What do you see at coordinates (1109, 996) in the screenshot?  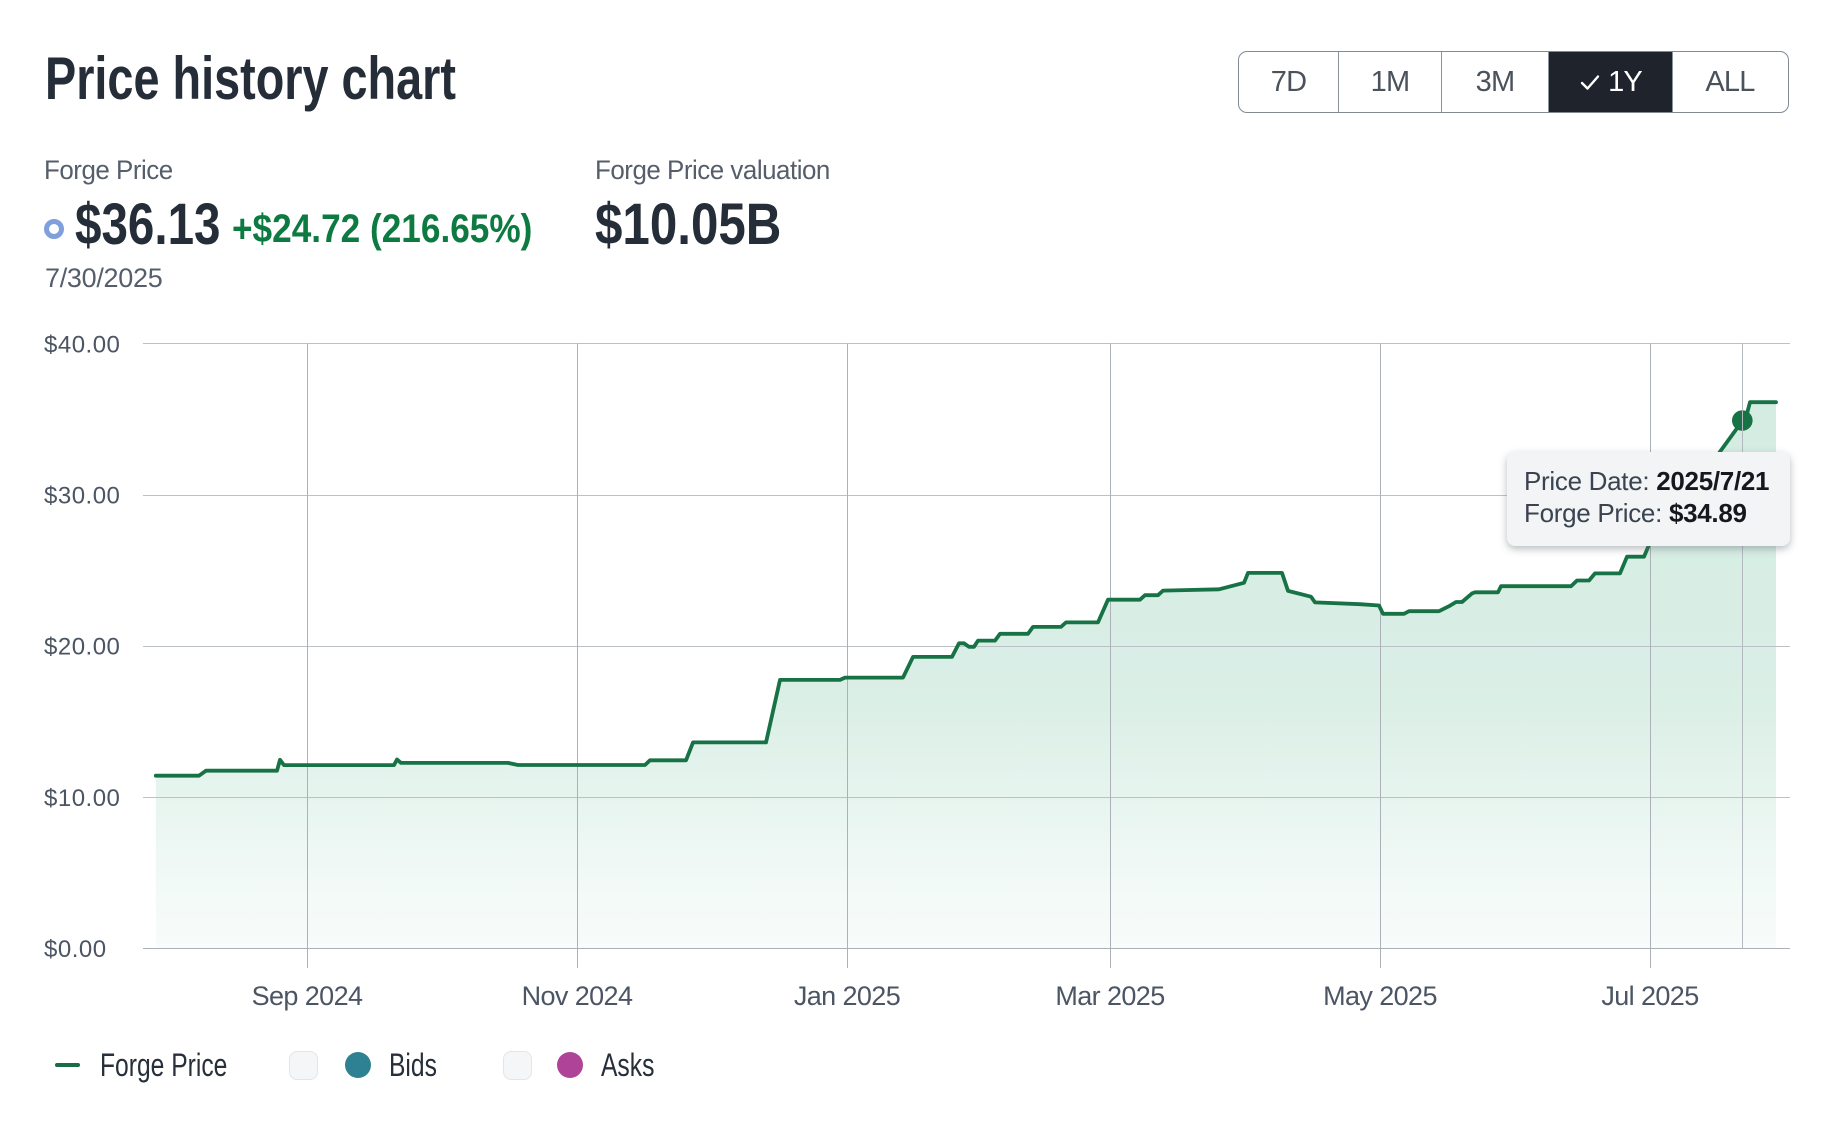 I see `svg-text: Mar 2025` at bounding box center [1109, 996].